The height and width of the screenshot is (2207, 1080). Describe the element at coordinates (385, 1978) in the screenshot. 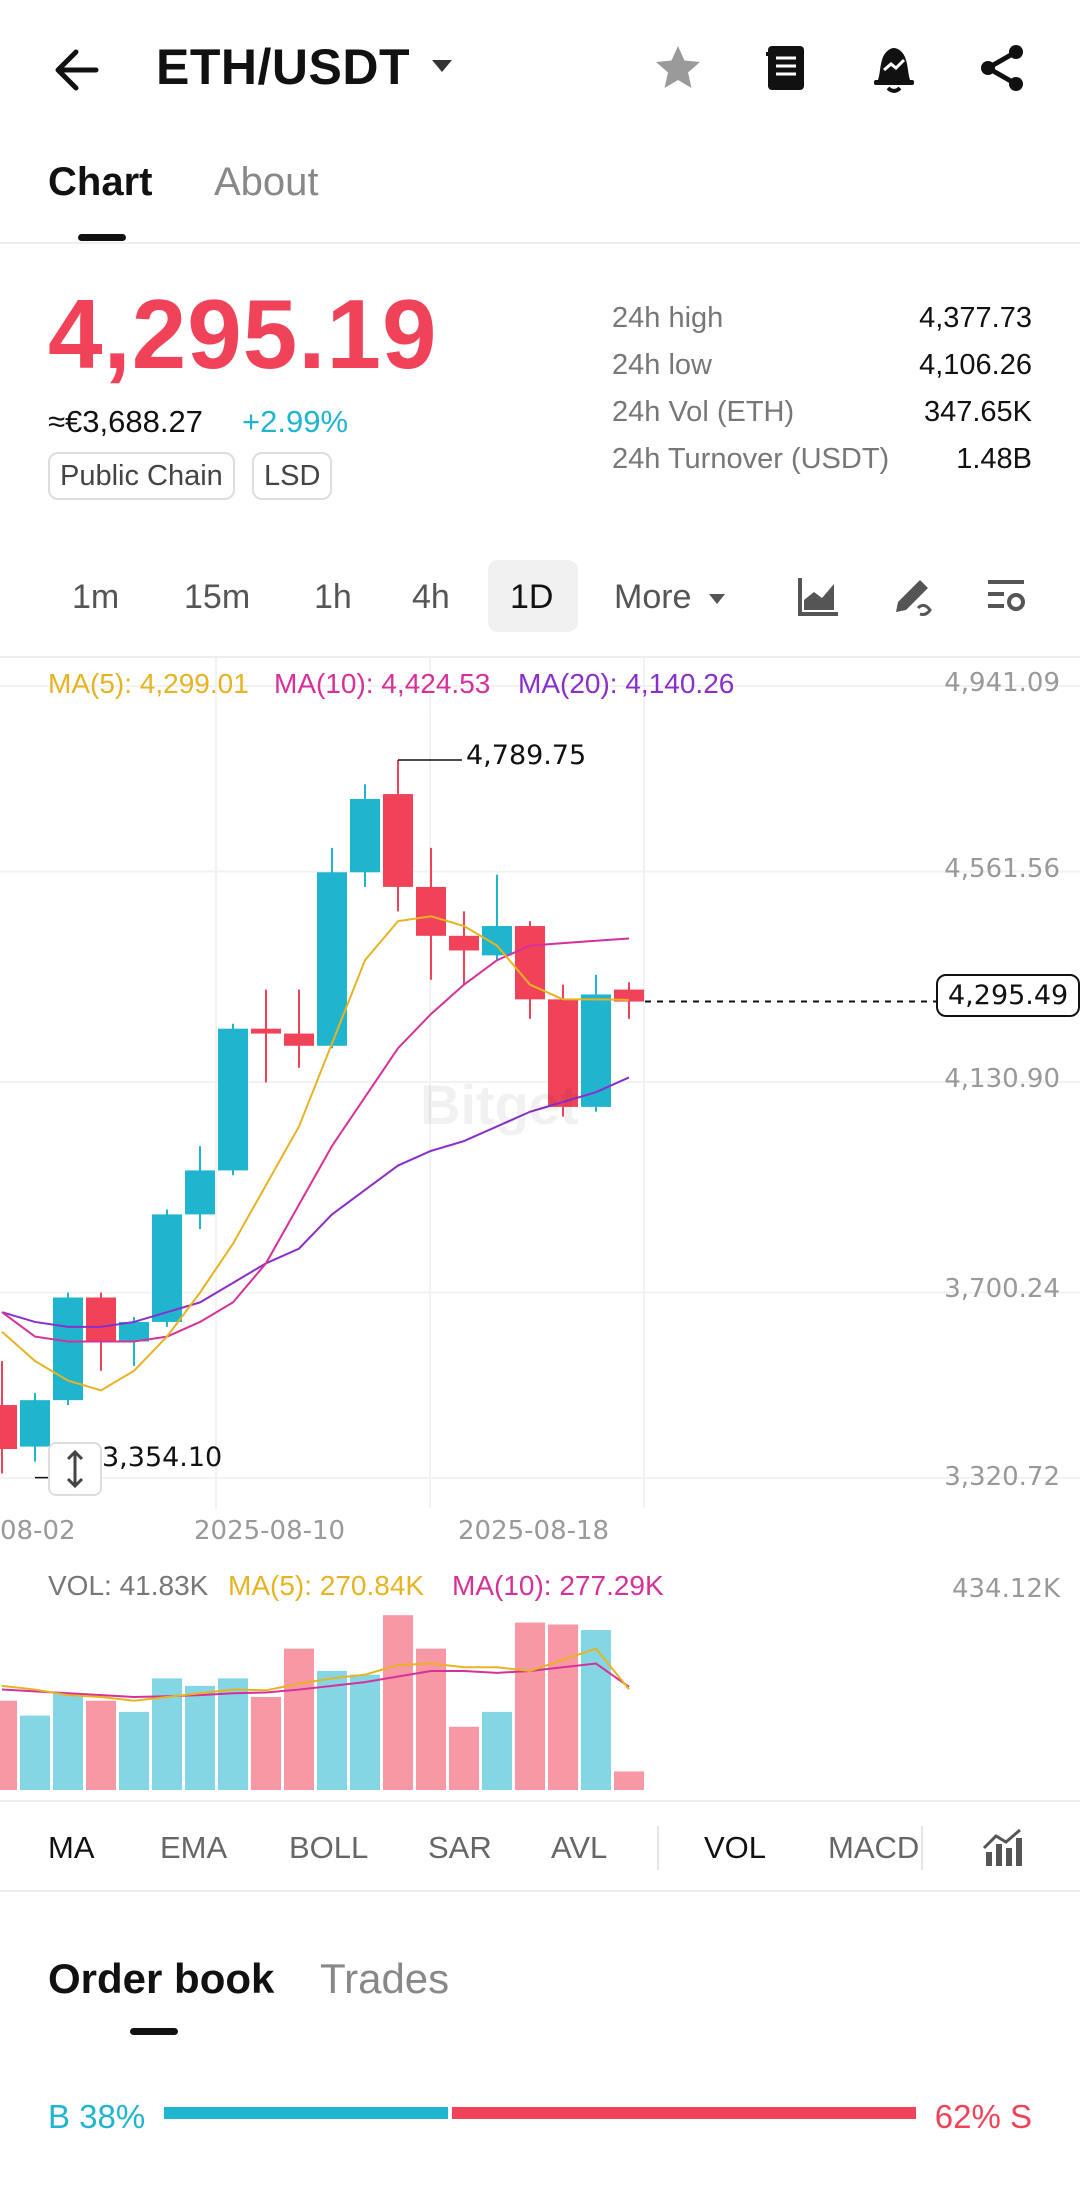

I see `tab-trades: Trades` at that location.